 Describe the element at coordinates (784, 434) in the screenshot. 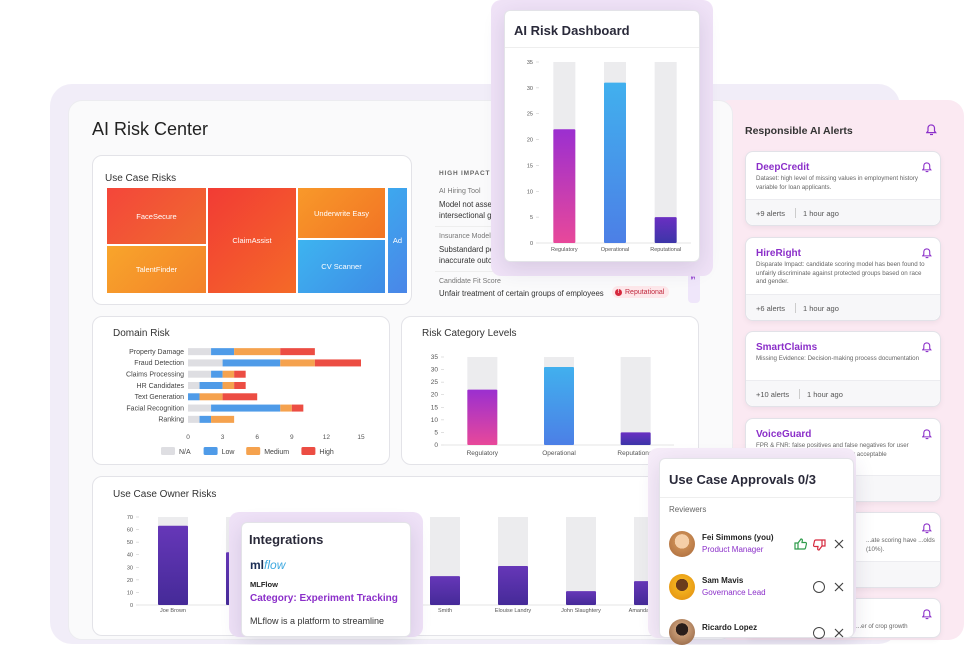

I see `alert-name: VoiceGuard` at that location.